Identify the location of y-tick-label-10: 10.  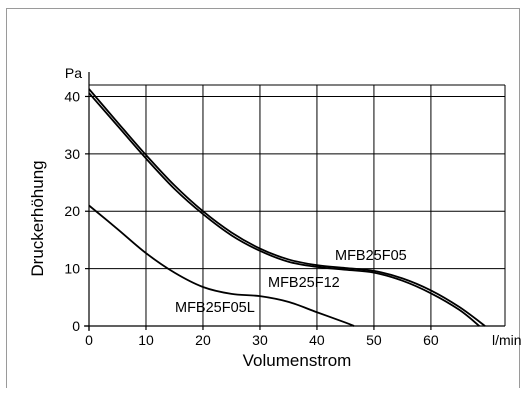
(72, 269).